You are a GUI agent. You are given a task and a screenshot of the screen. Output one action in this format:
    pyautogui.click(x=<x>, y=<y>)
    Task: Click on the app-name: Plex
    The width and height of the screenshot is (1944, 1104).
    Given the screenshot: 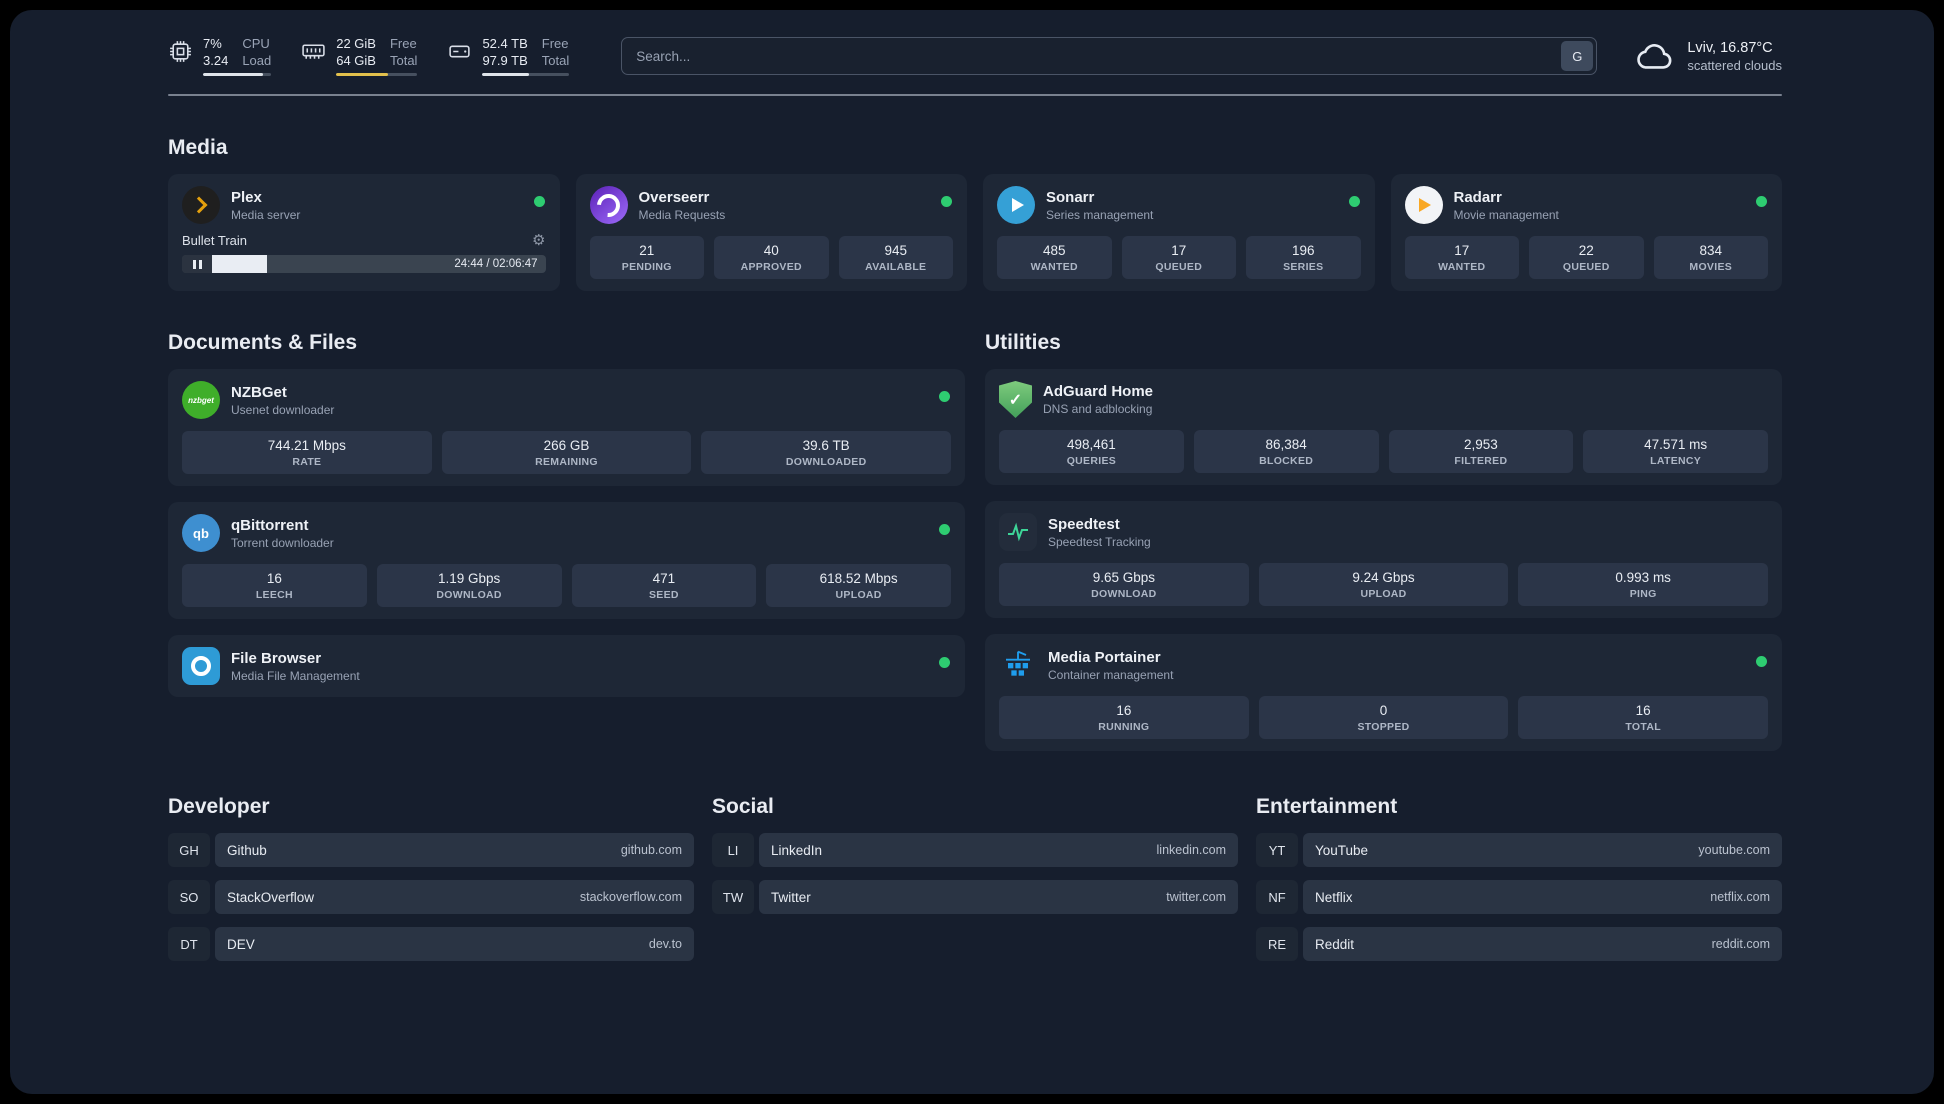 What is the action you would take?
    pyautogui.click(x=246, y=197)
    